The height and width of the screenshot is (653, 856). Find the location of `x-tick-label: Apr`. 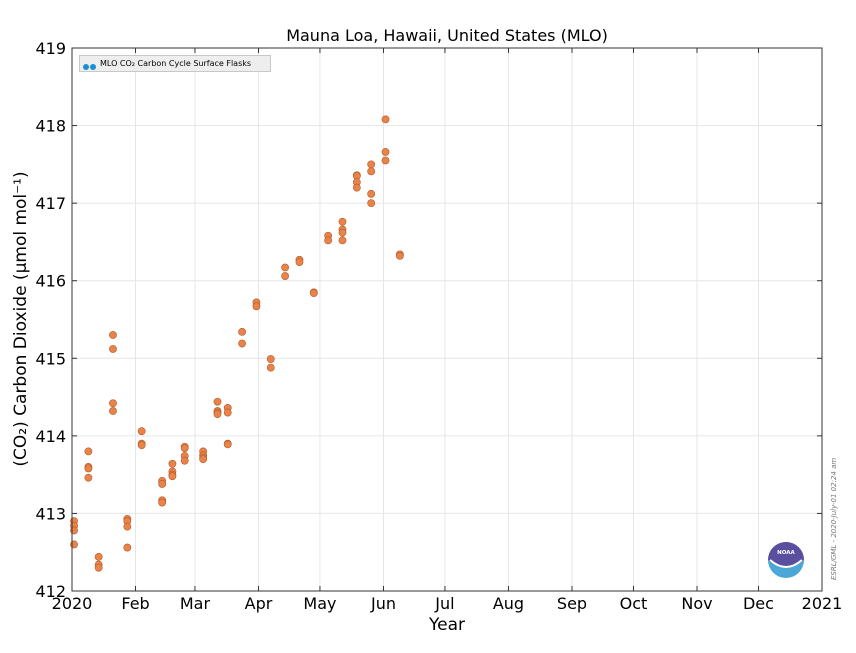

x-tick-label: Apr is located at coordinates (259, 603).